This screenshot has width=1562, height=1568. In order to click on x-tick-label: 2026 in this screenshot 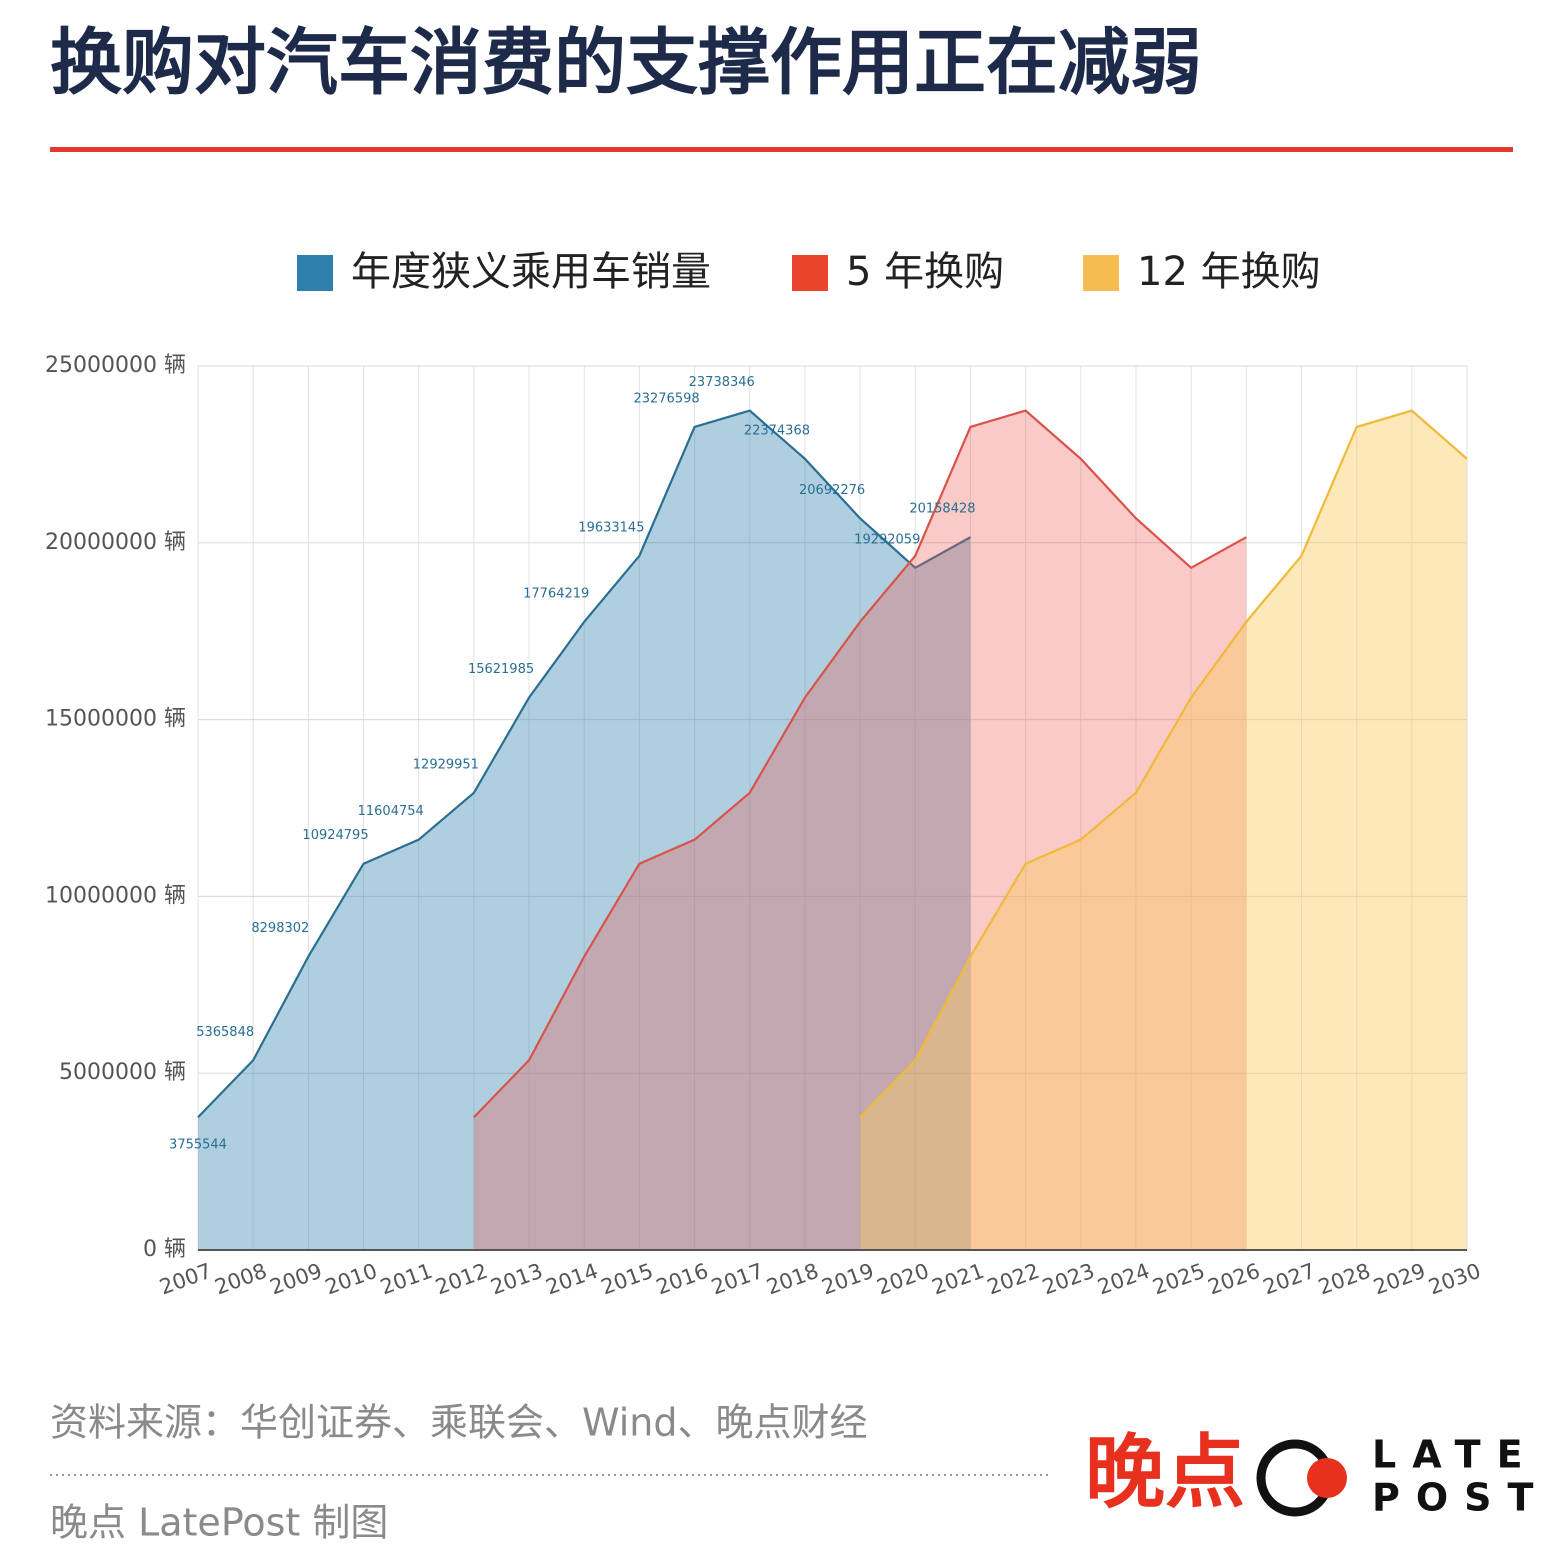, I will do `click(1234, 1279)`.